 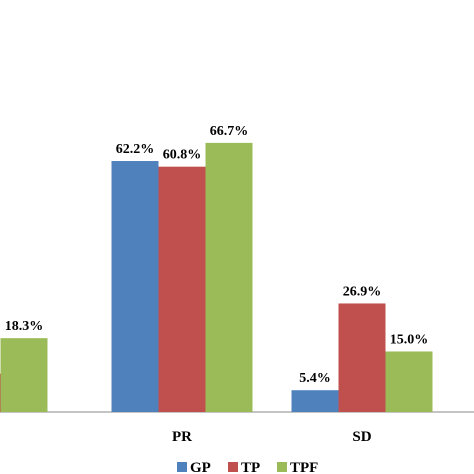 What do you see at coordinates (182, 155) in the screenshot?
I see `data-label-tp-pr: 60.8%` at bounding box center [182, 155].